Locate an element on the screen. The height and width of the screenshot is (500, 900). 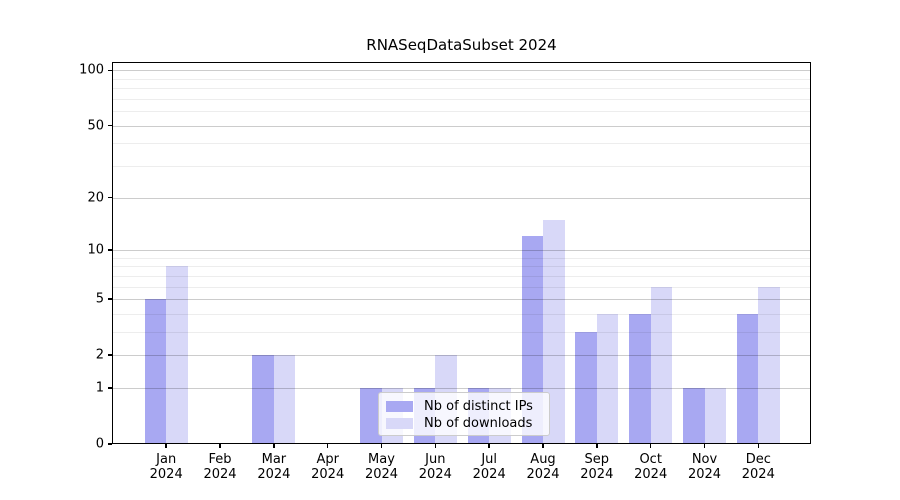
x-tick-month: Feb is located at coordinates (220, 459).